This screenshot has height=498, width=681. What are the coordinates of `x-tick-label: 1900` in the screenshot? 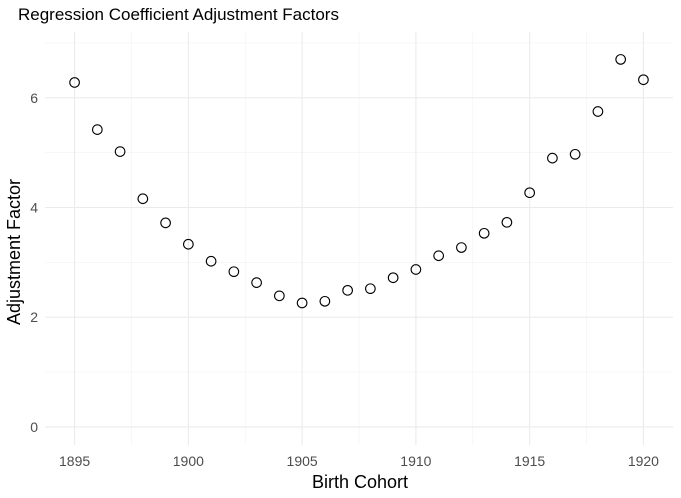 It's located at (188, 461).